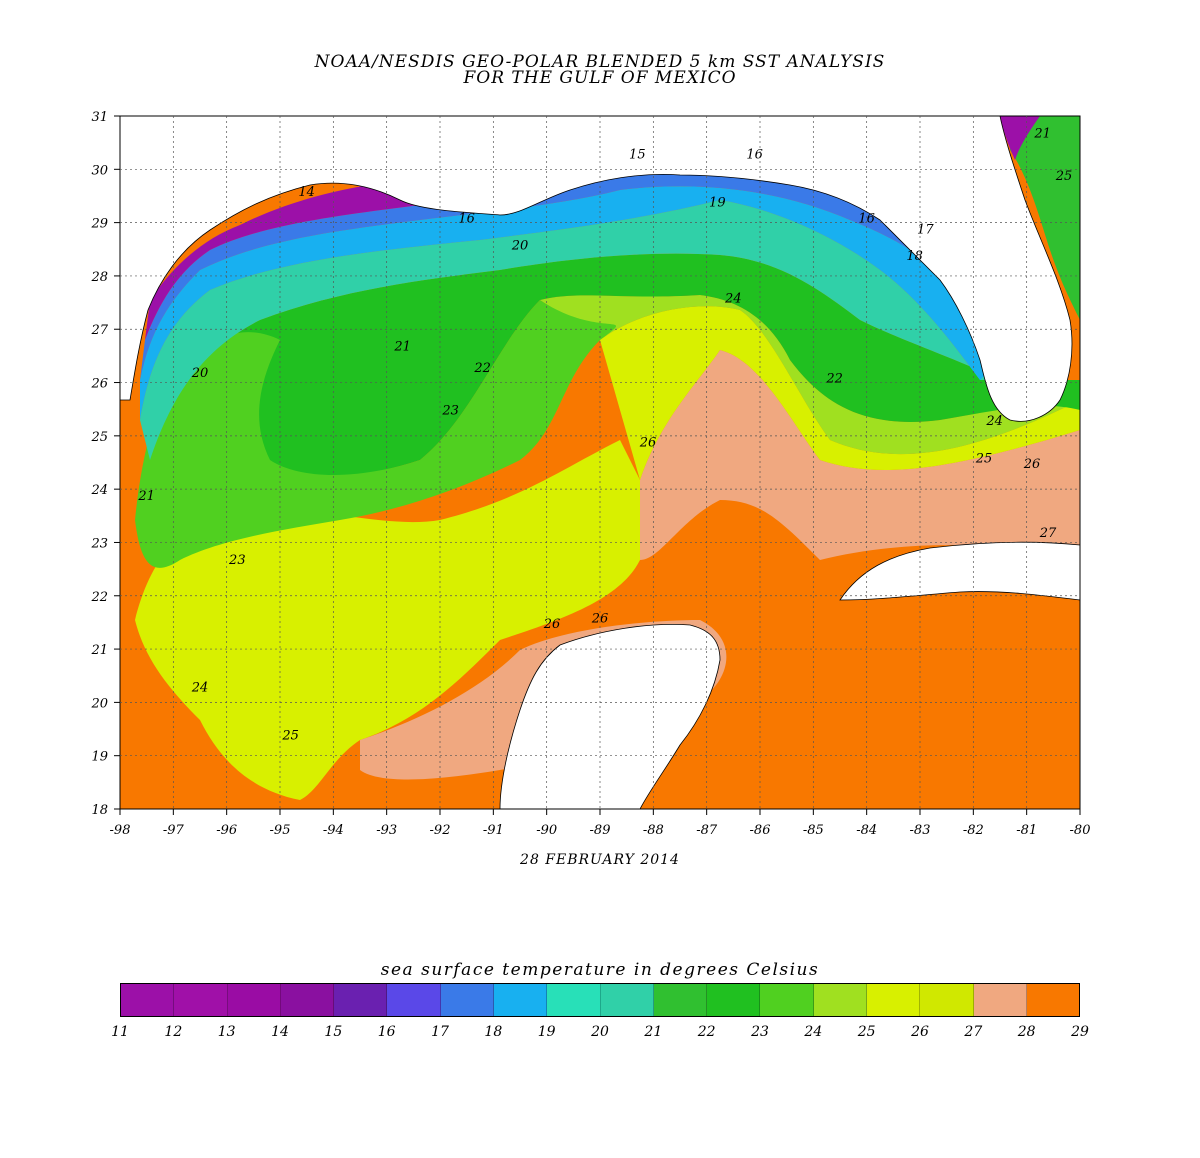 This screenshot has width=1200, height=1158. What do you see at coordinates (237, 560) in the screenshot?
I see `contour-label: 23` at bounding box center [237, 560].